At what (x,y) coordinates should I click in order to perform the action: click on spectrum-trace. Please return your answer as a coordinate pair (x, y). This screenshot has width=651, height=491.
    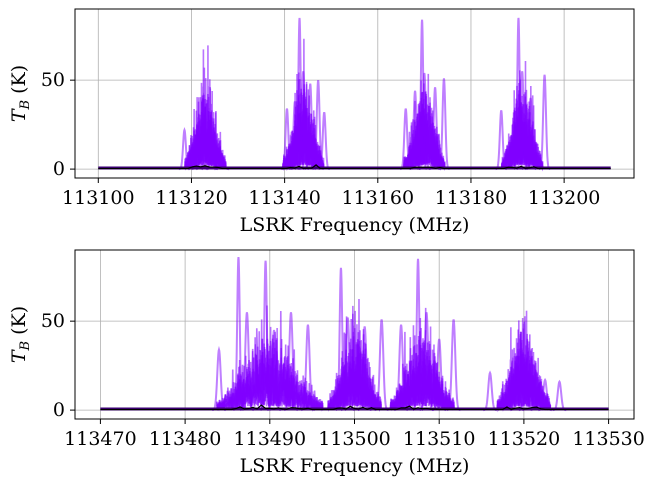
    Looking at the image, I should click on (422, 375).